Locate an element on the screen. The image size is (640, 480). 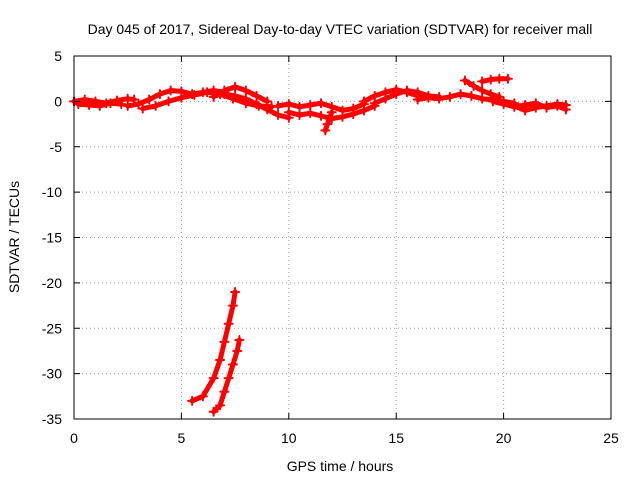
y-tick-label: -25 is located at coordinates (52, 328).